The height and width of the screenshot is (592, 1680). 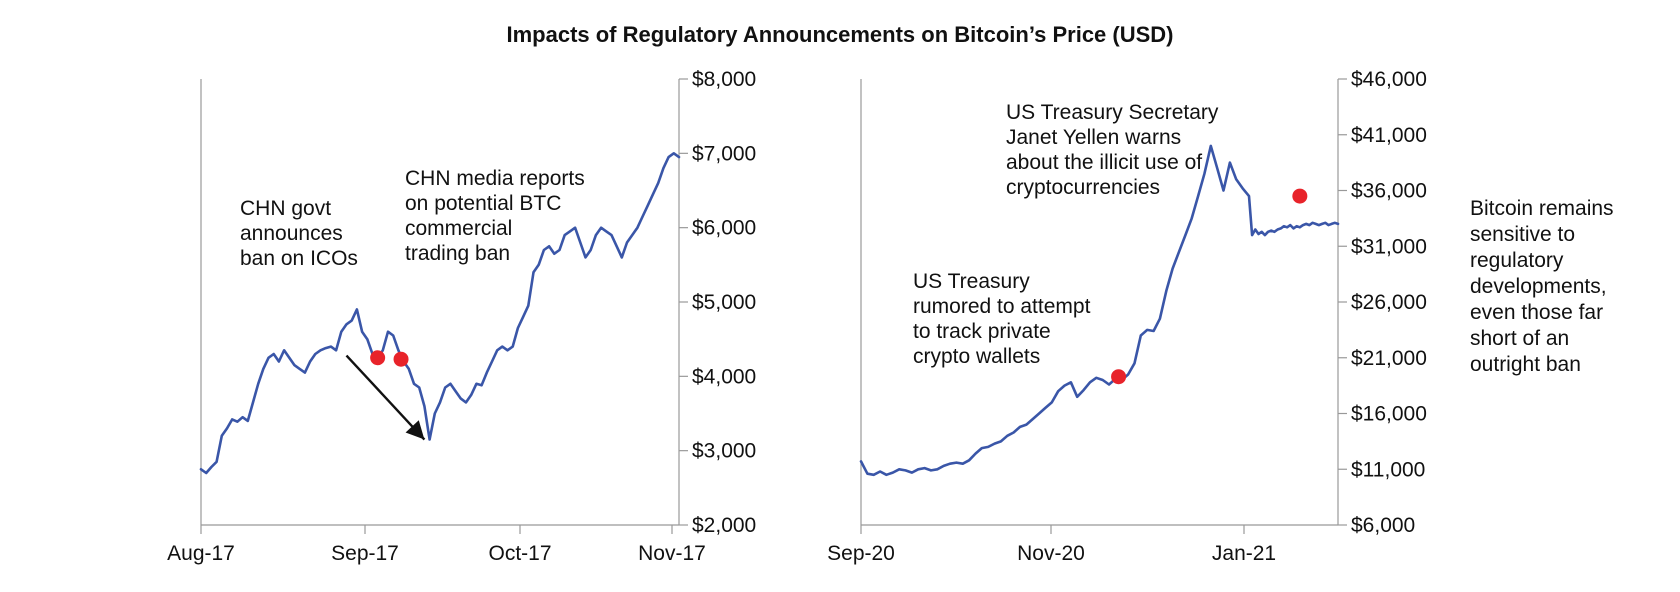 I want to click on side-note-line: regulatory, so click(x=1517, y=260).